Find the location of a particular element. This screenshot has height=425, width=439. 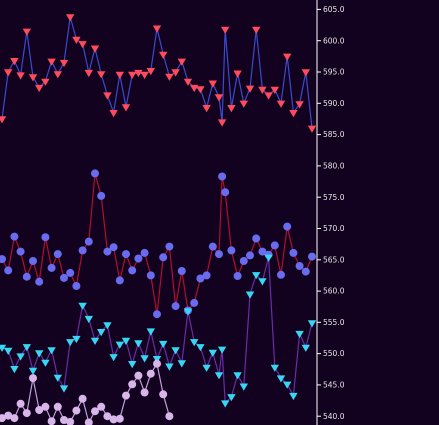

y-tick-label: 590.0 is located at coordinates (334, 103).